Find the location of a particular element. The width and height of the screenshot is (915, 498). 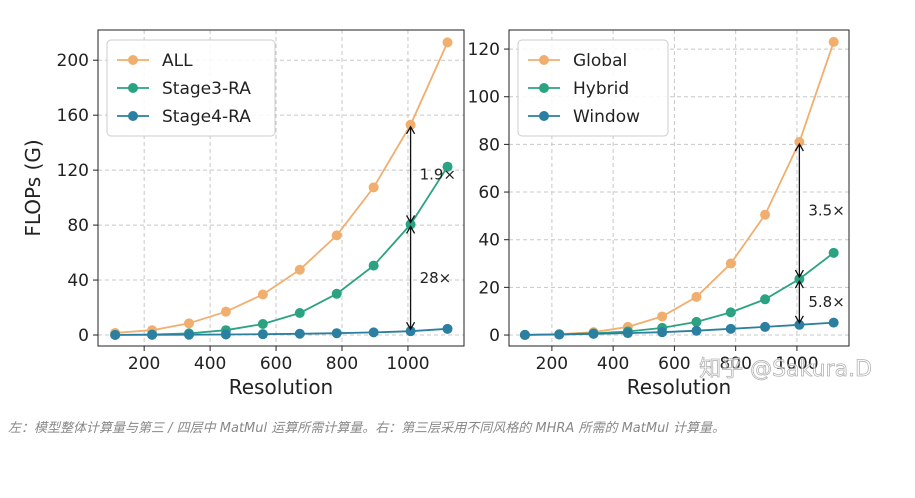

y-tick-label: 60 is located at coordinates (489, 193).